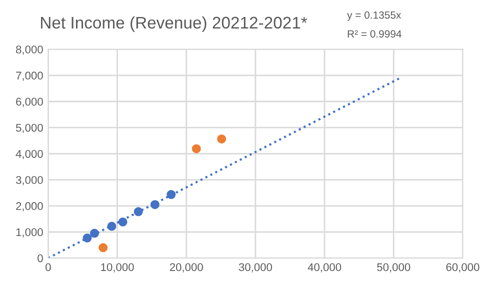  Describe the element at coordinates (255, 267) in the screenshot. I see `x-tick-label: 30,000` at that location.